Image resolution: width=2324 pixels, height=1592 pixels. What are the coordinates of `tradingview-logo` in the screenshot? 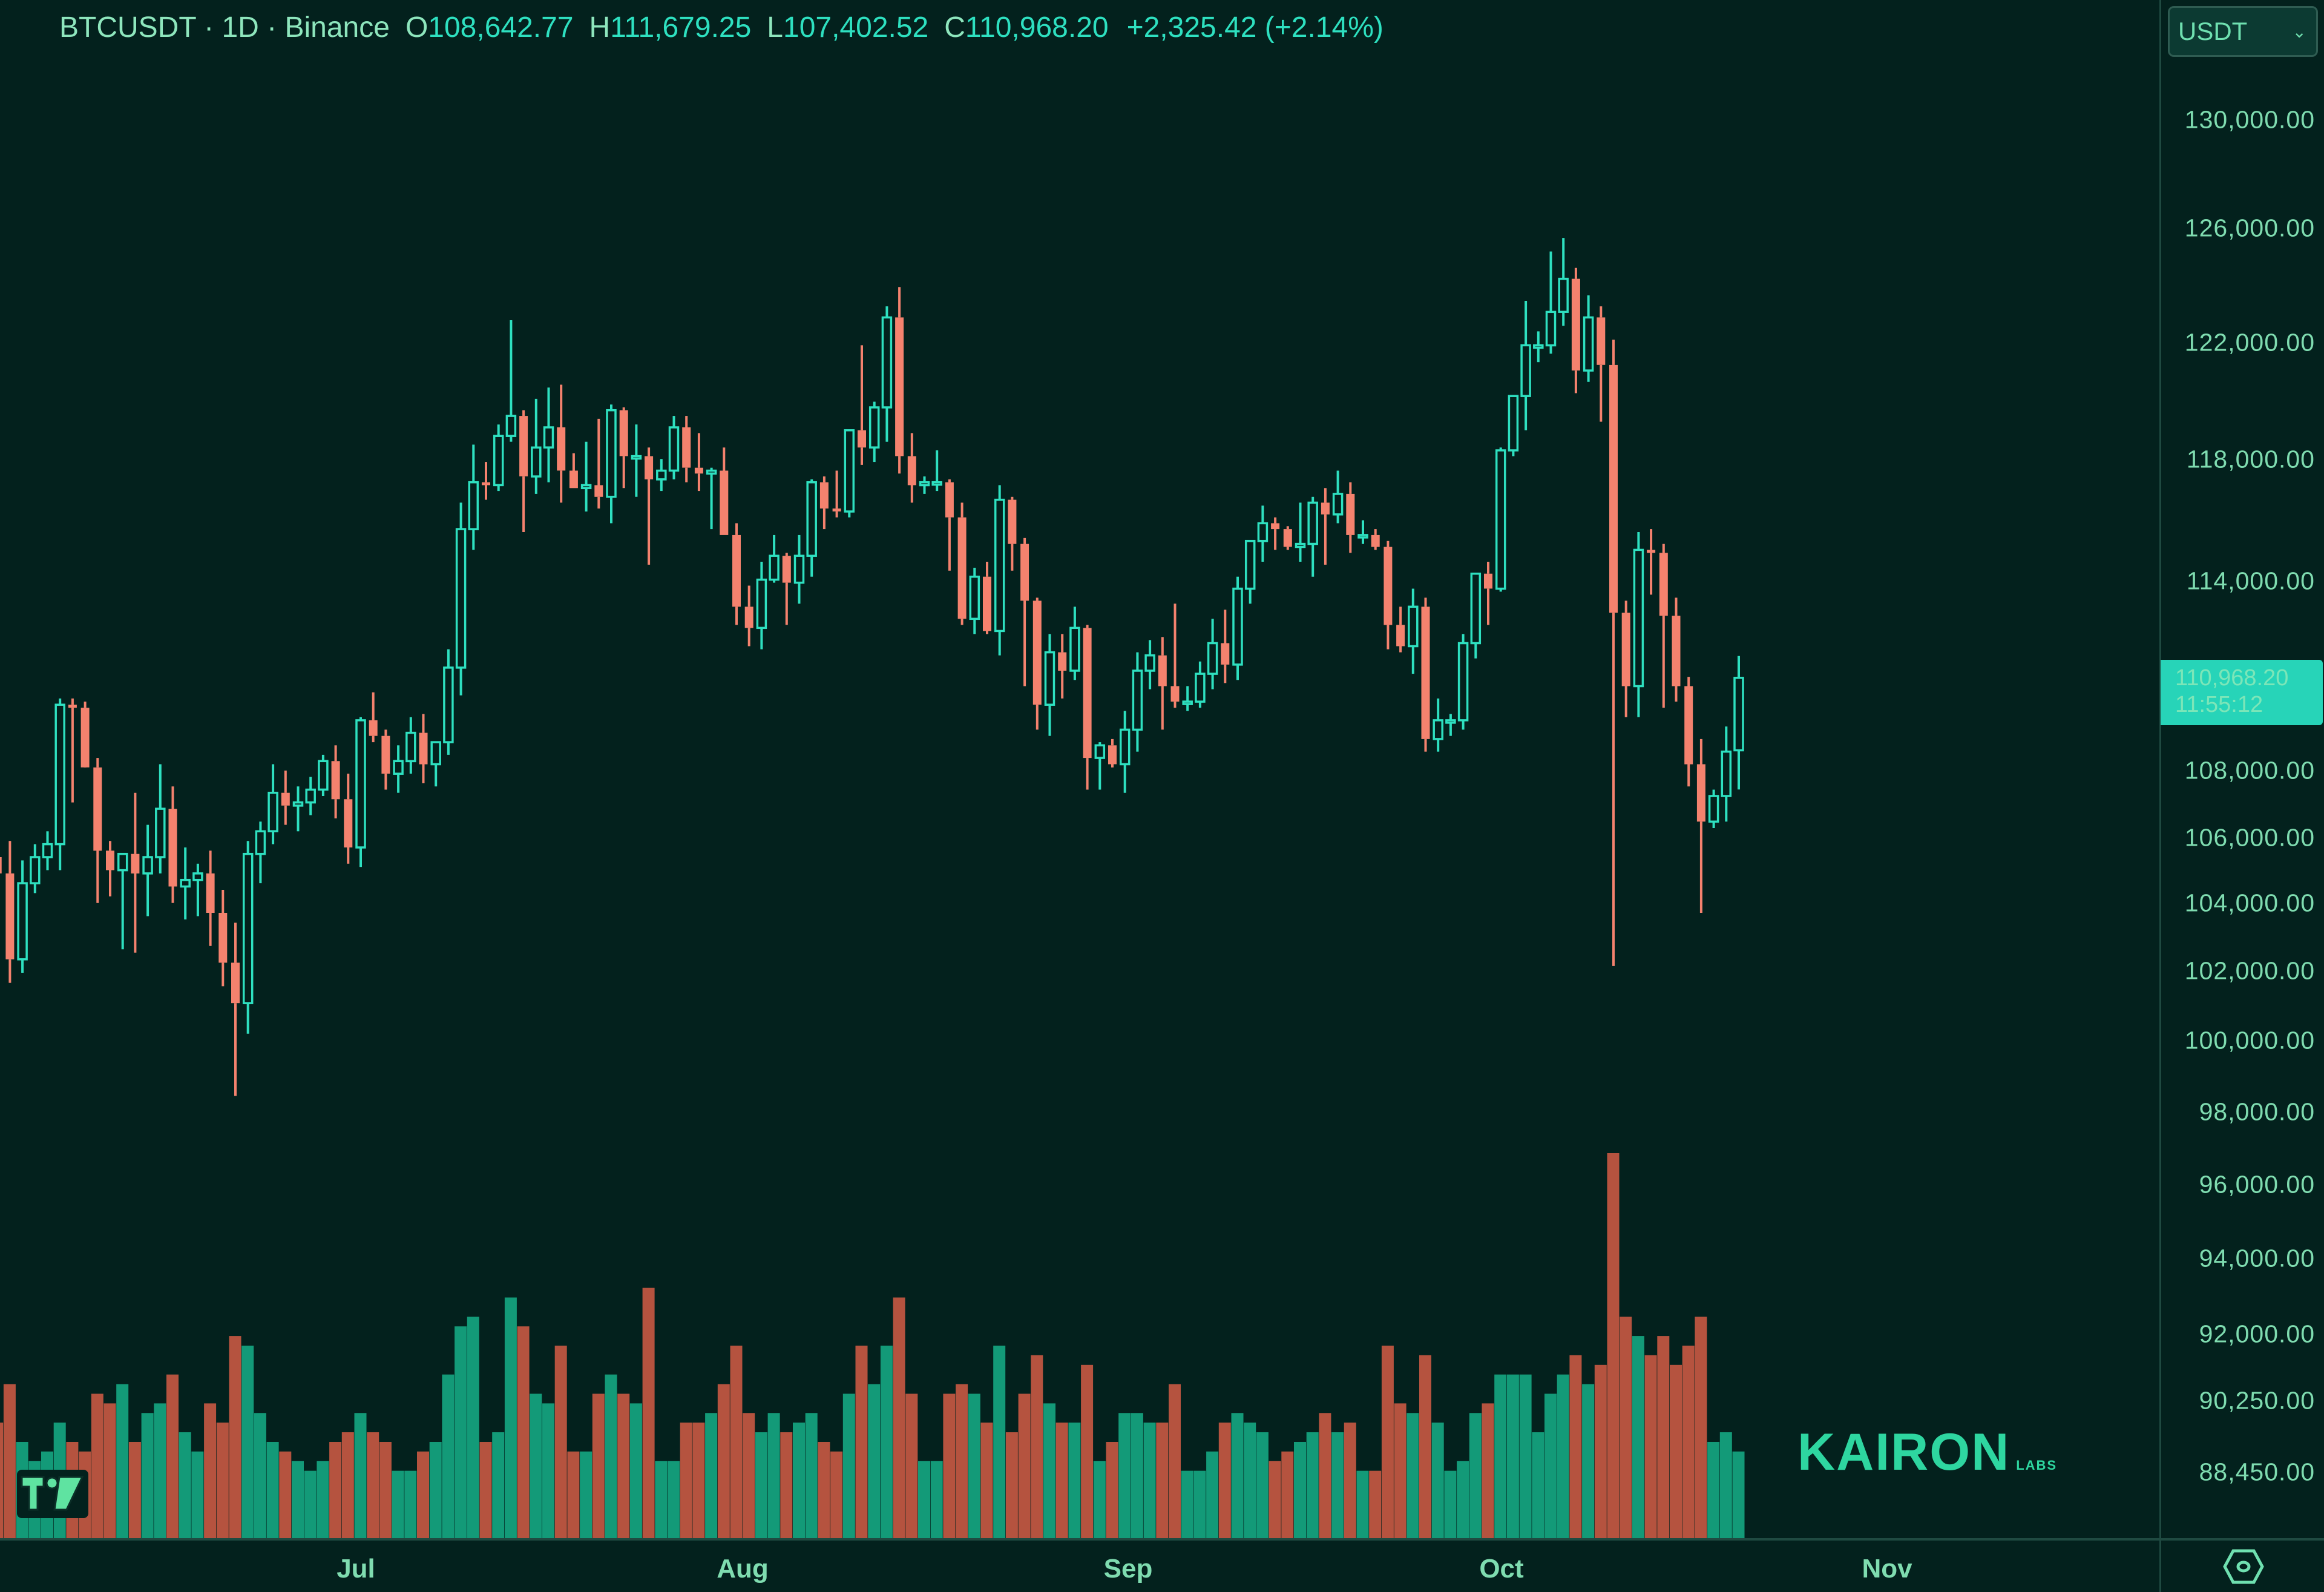 It's located at (52, 1494).